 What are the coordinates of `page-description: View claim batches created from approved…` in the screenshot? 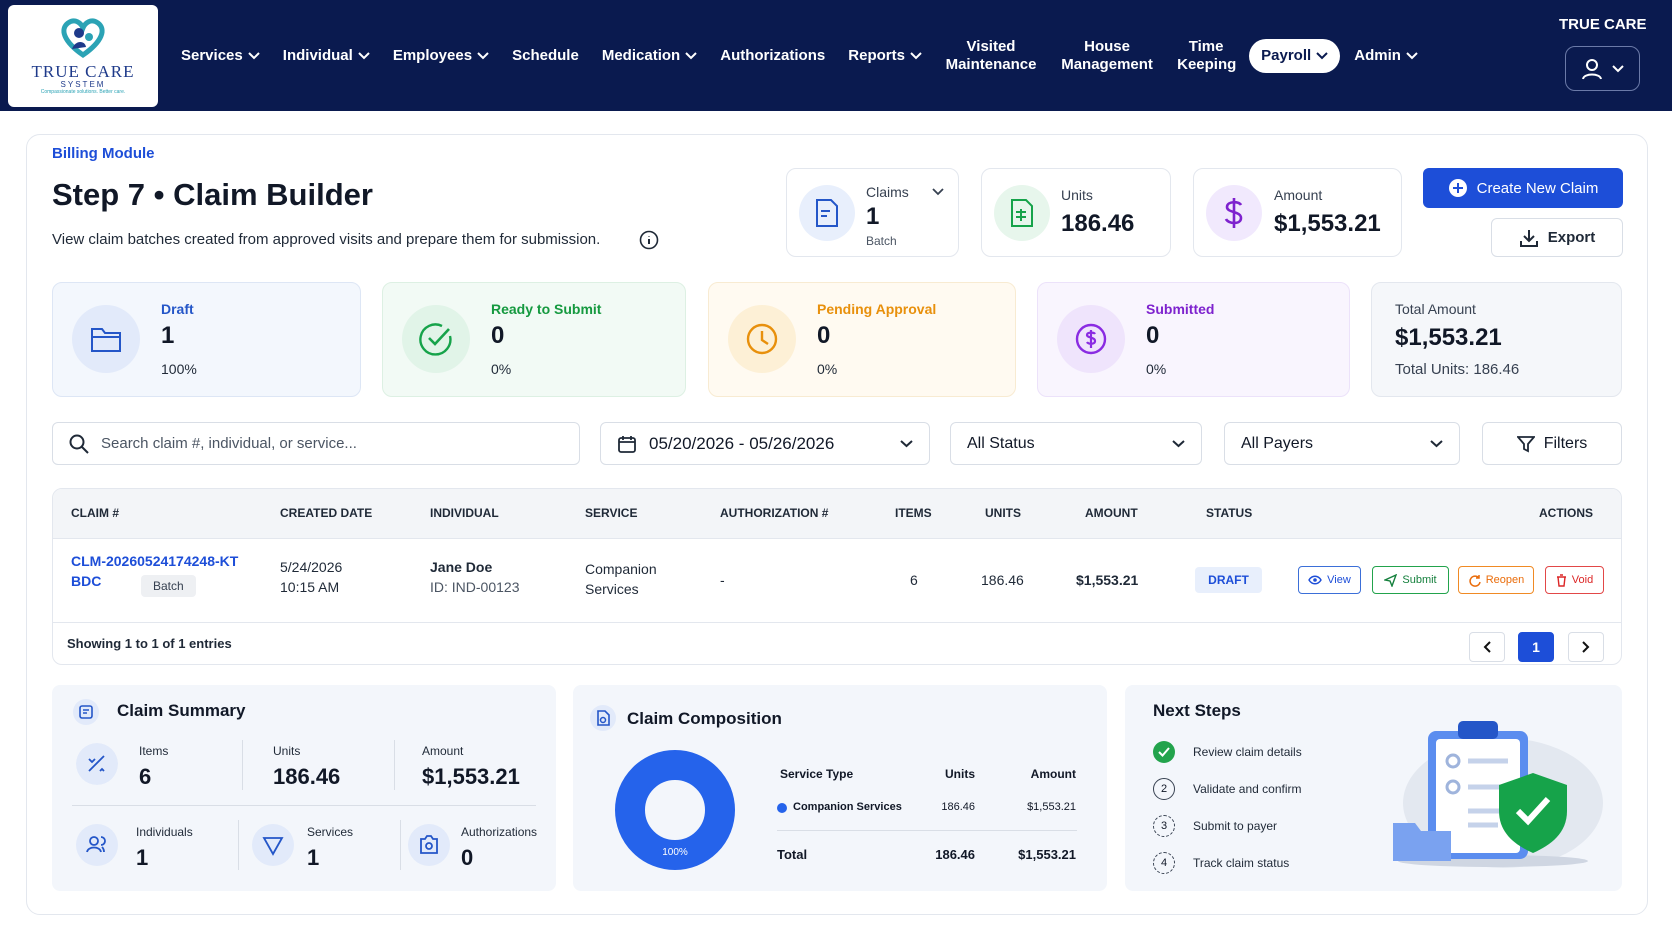 It's located at (326, 239).